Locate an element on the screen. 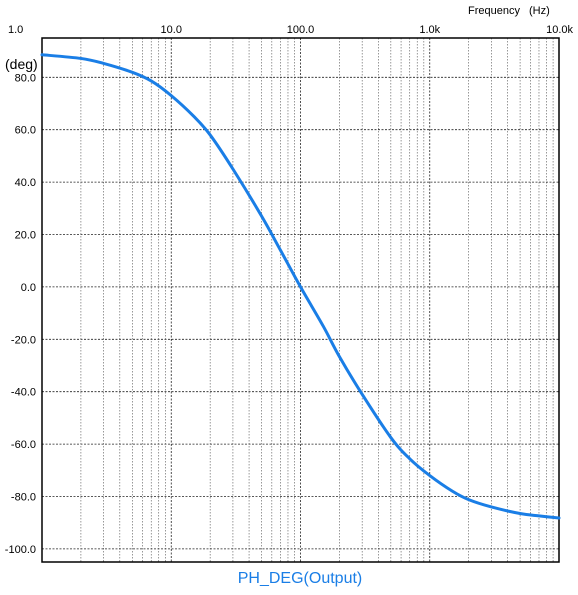  y-tick-label: -40.0 is located at coordinates (23, 393).